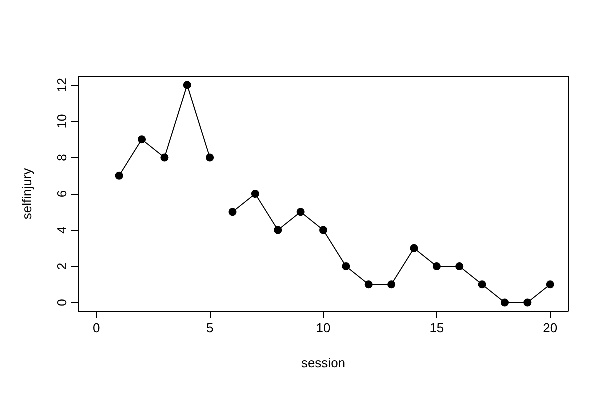 This screenshot has height=409, width=608. What do you see at coordinates (96, 328) in the screenshot?
I see `x-tick-label: 0` at bounding box center [96, 328].